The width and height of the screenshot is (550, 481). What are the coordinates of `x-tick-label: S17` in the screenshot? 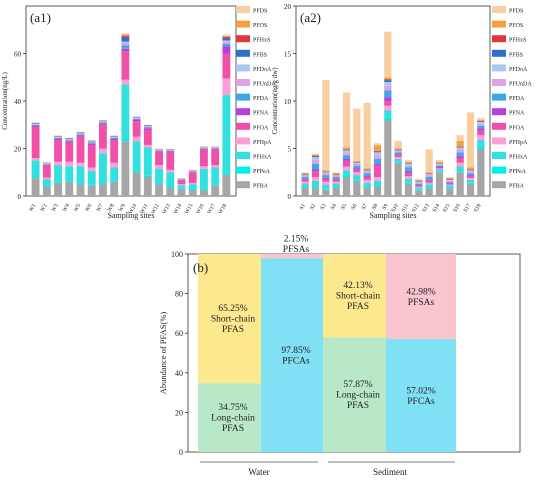 It's located at (468, 208).